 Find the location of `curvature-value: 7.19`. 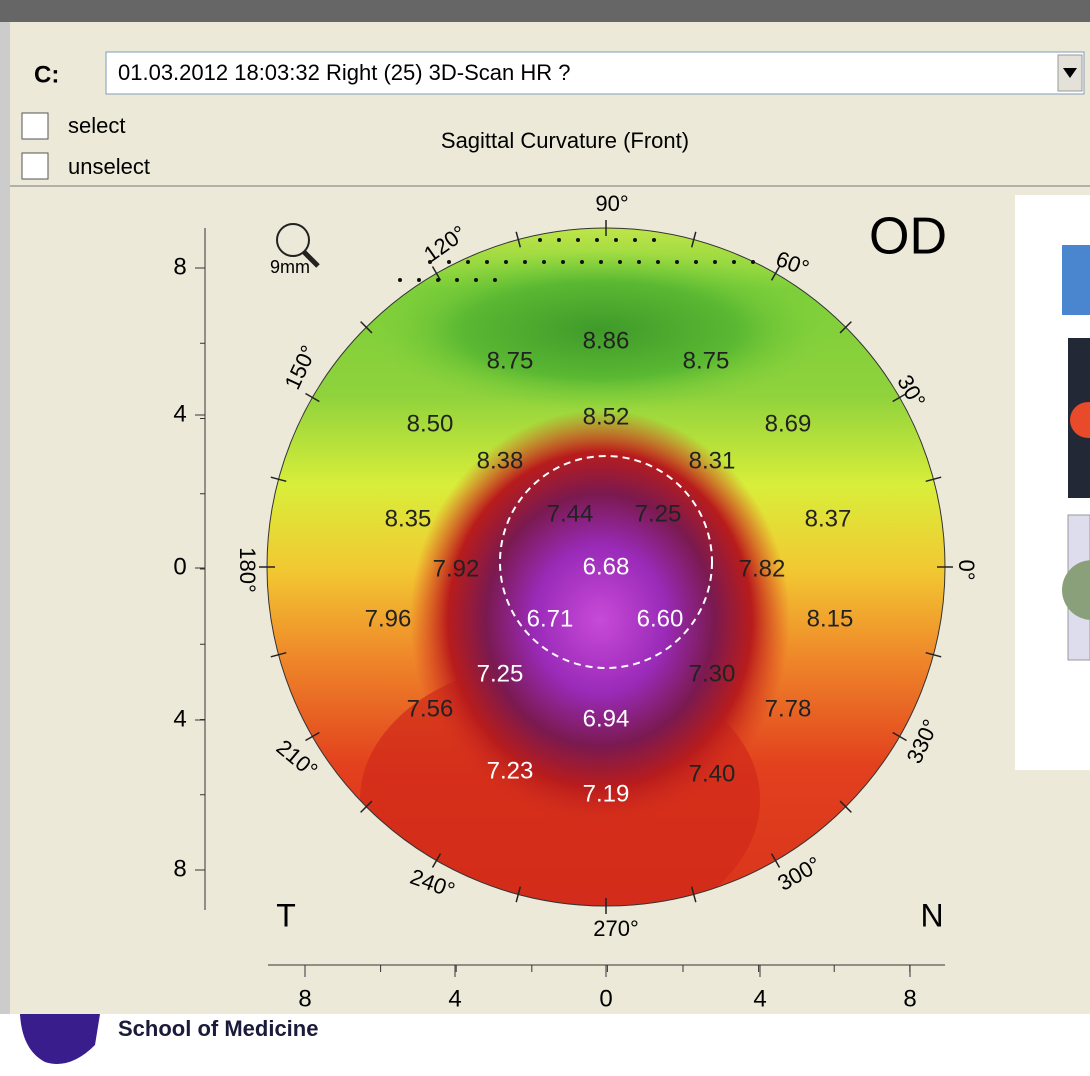

curvature-value: 7.19 is located at coordinates (606, 793).